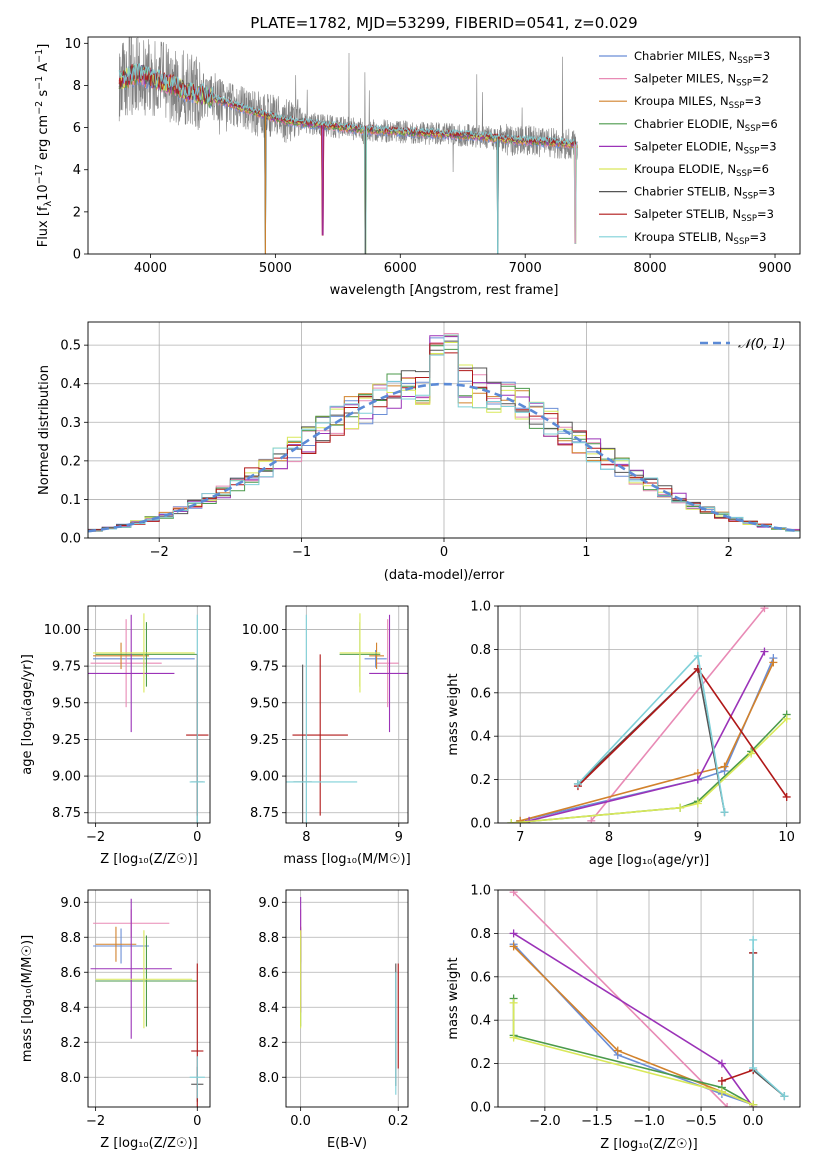  What do you see at coordinates (480, 1108) in the screenshot?
I see `tick-label-y: 0.0` at bounding box center [480, 1108].